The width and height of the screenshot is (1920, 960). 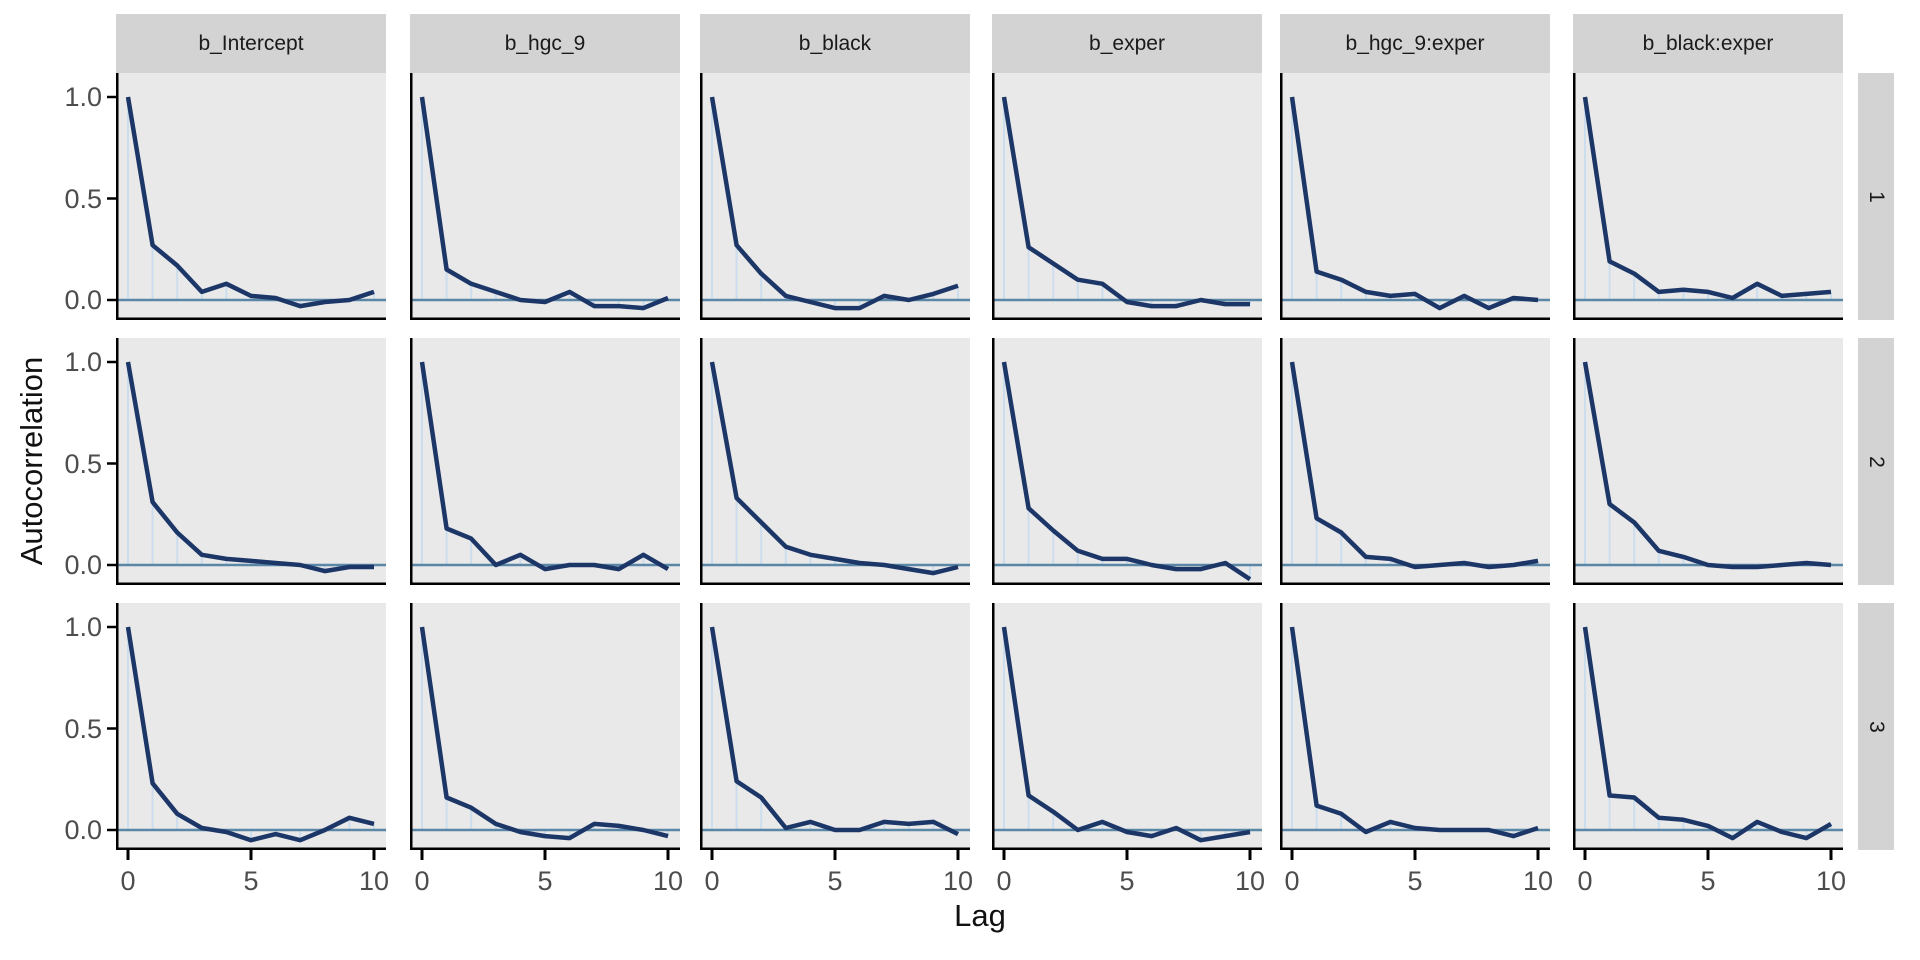 I want to click on x-tick-label-0-col5: 0, so click(x=1292, y=881).